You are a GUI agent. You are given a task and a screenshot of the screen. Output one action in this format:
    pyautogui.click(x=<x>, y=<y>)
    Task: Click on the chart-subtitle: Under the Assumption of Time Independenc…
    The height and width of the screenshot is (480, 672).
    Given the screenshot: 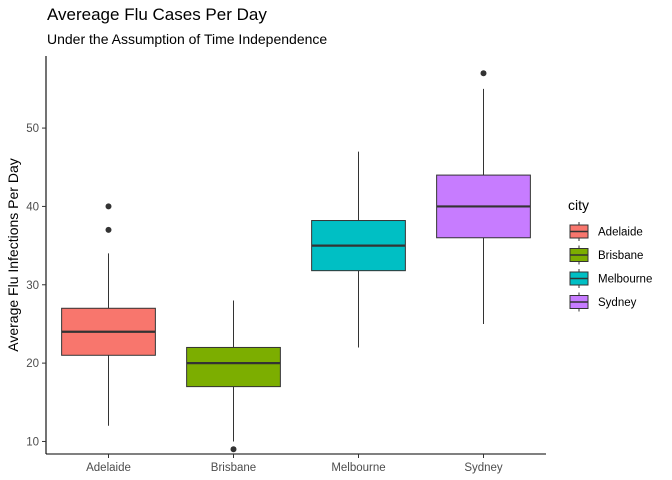 What is the action you would take?
    pyautogui.click(x=187, y=39)
    